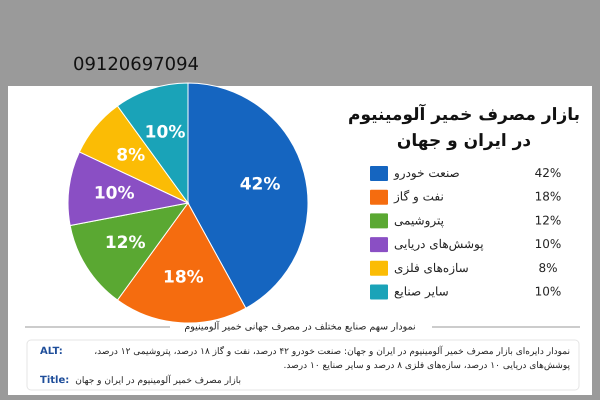 Image resolution: width=600 pixels, height=400 pixels. Describe the element at coordinates (439, 244) in the screenshot. I see `legend-label: پوشش‌های دریایی` at that location.